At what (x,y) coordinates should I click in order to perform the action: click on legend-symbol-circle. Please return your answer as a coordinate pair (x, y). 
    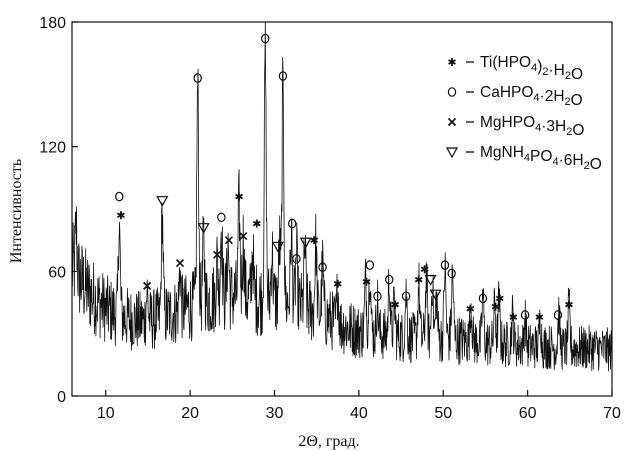
    Looking at the image, I should click on (452, 92).